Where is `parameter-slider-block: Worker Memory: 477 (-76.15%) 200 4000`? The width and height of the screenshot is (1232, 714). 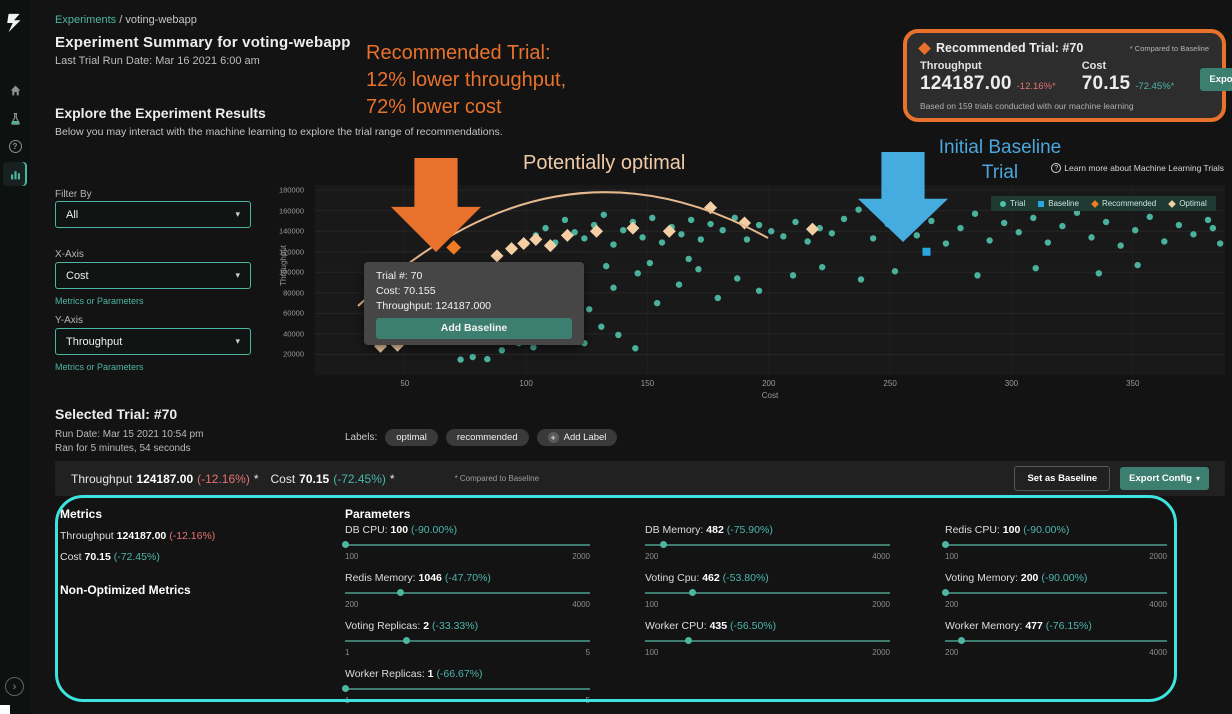
parameter-slider-block: Worker Memory: 477 (-76.15%) 200 4000 is located at coordinates (1056, 638).